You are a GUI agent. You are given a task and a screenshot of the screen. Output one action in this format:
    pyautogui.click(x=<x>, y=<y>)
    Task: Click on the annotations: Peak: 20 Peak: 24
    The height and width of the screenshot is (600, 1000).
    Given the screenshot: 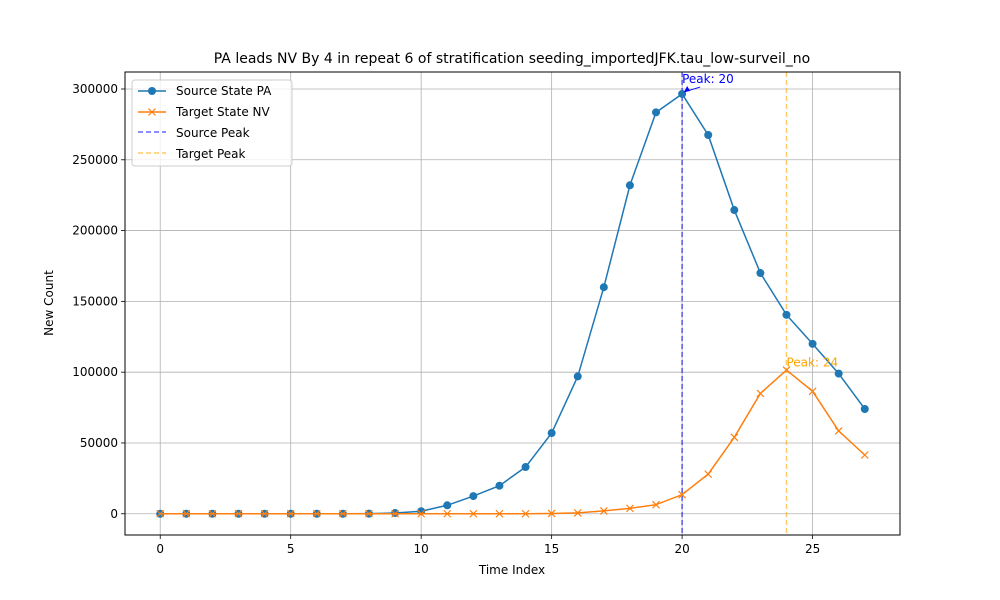 What is the action you would take?
    pyautogui.click(x=760, y=220)
    